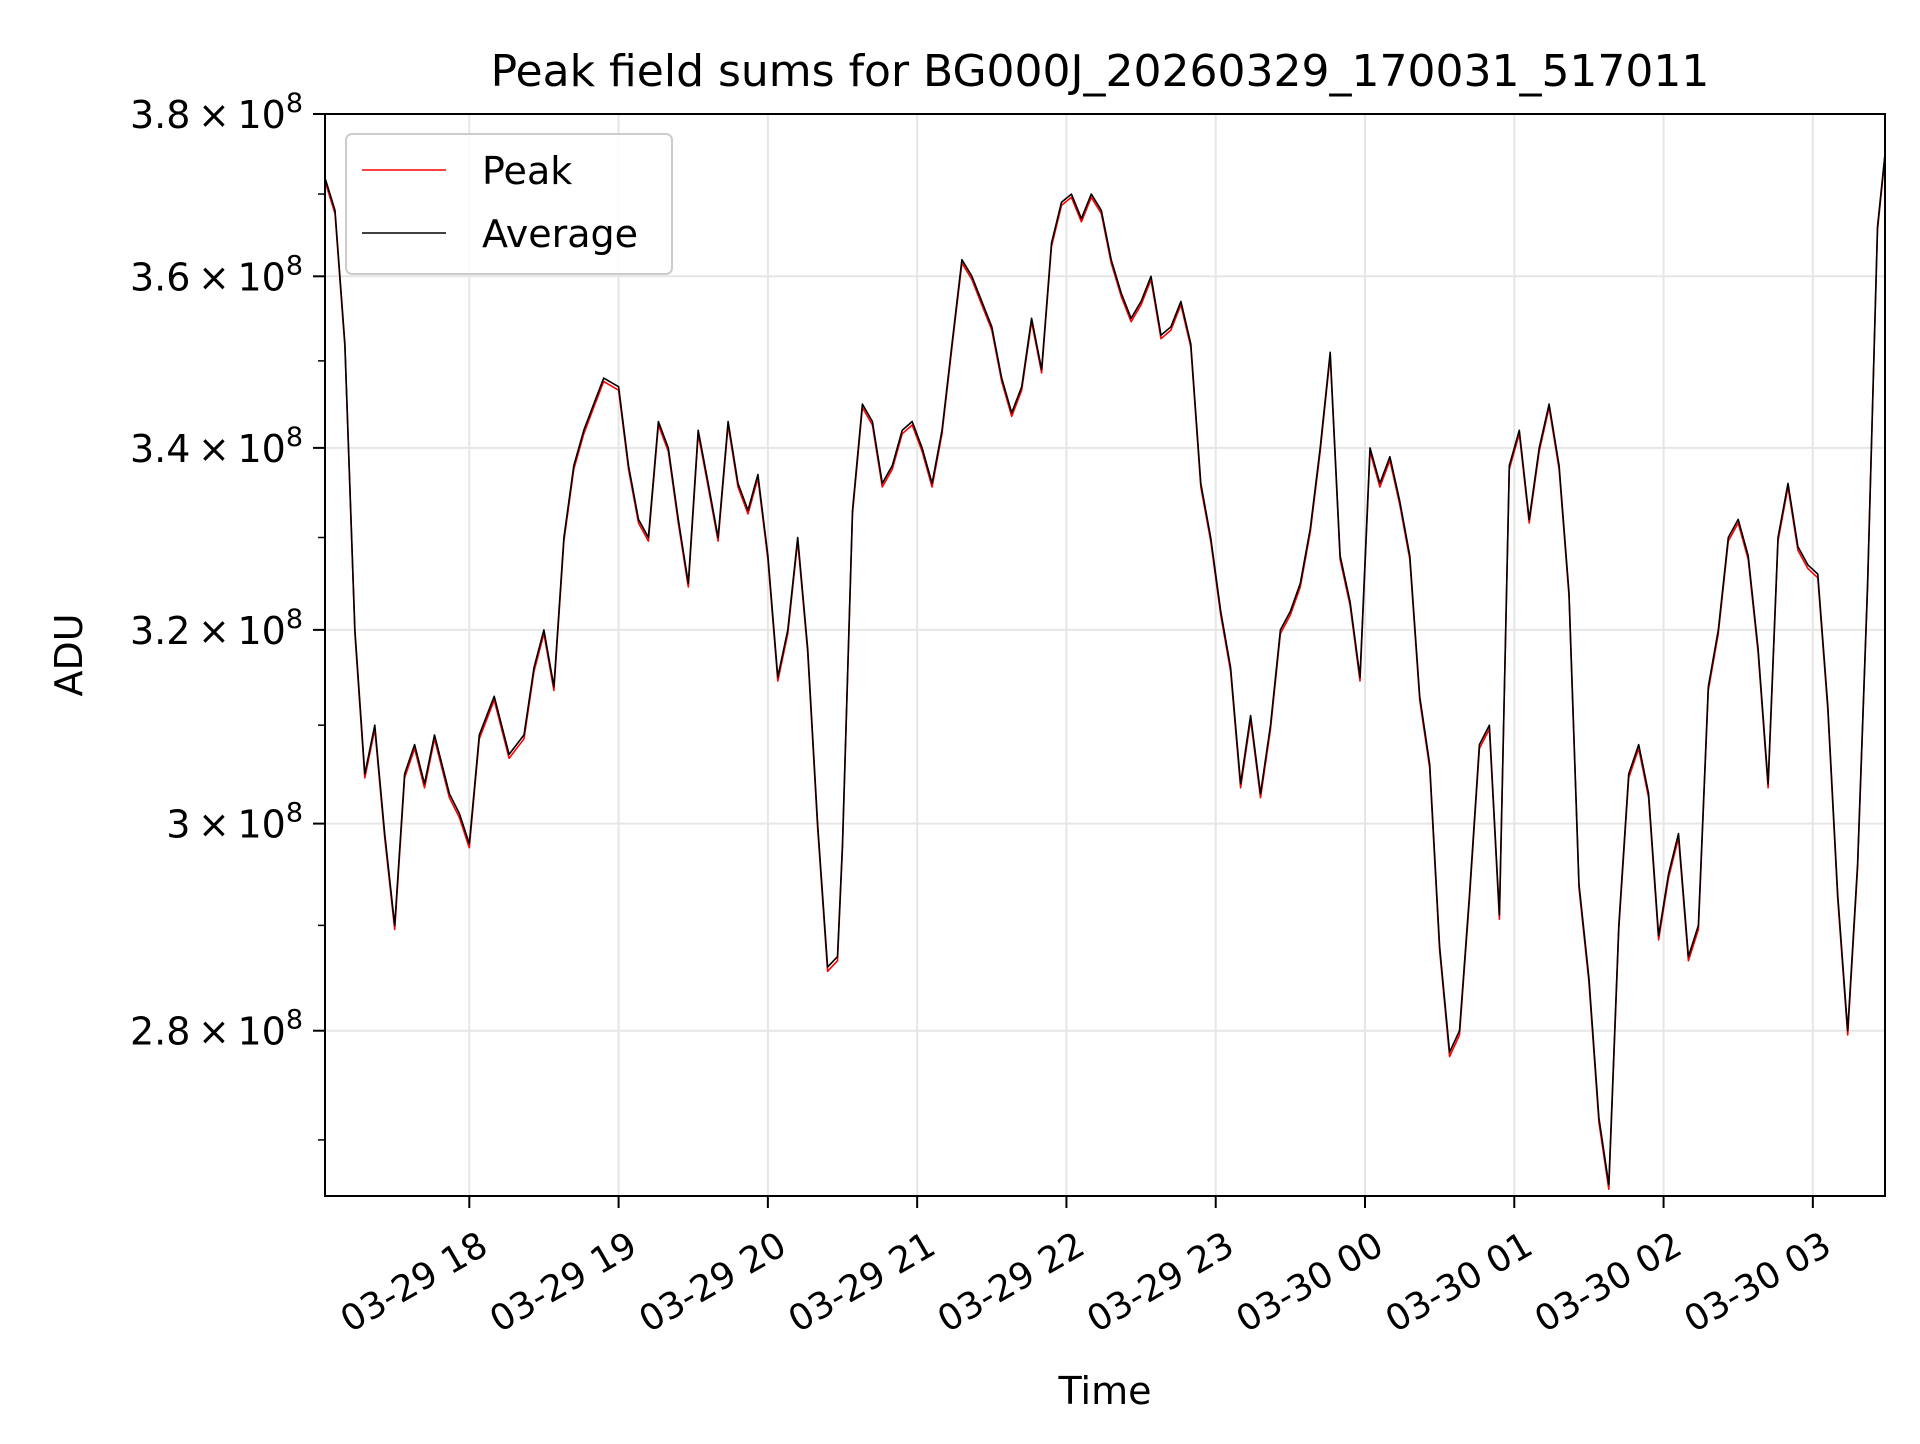 Image resolution: width=1920 pixels, height=1444 pixels. Describe the element at coordinates (216, 628) in the screenshot. I see `y-tick-label: 3.2 × 108` at that location.